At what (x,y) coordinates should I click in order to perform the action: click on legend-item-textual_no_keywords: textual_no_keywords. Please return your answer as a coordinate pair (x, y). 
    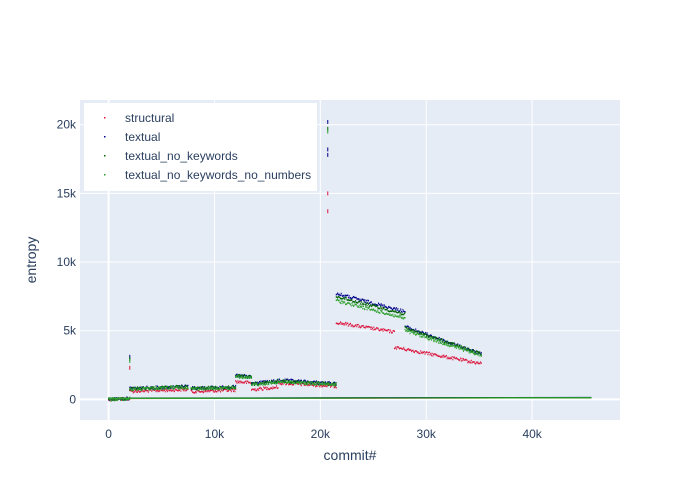
    Looking at the image, I should click on (171, 156).